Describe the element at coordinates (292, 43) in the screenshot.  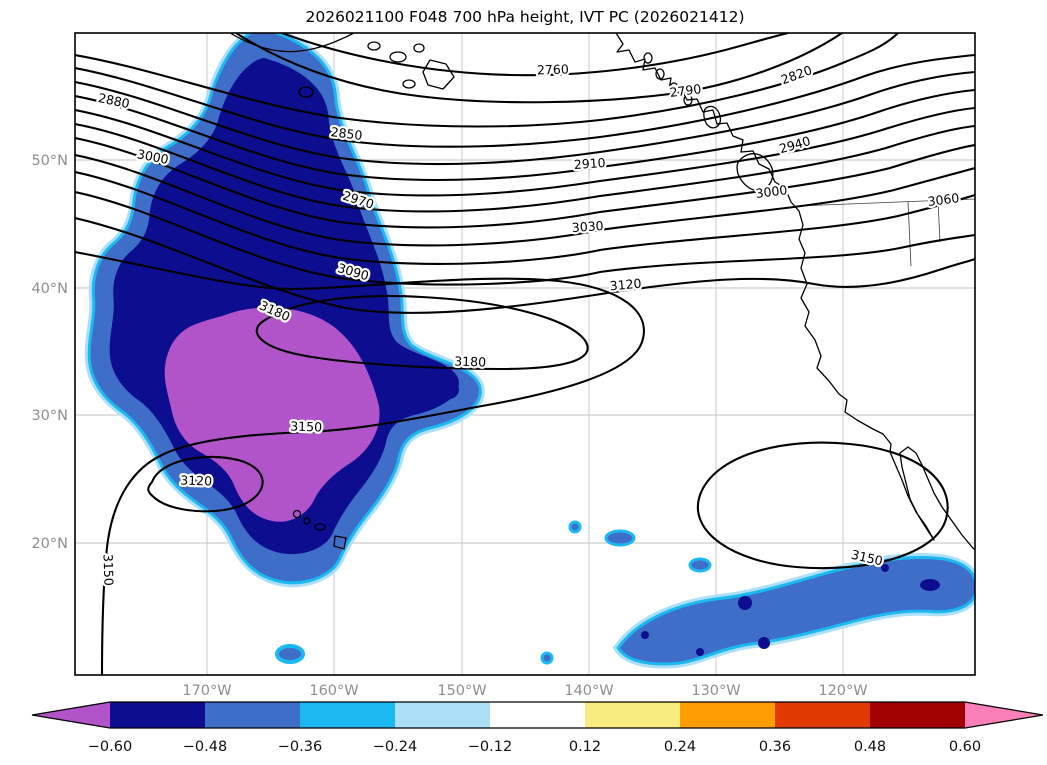
I see `coast-alaska-peninsula` at that location.